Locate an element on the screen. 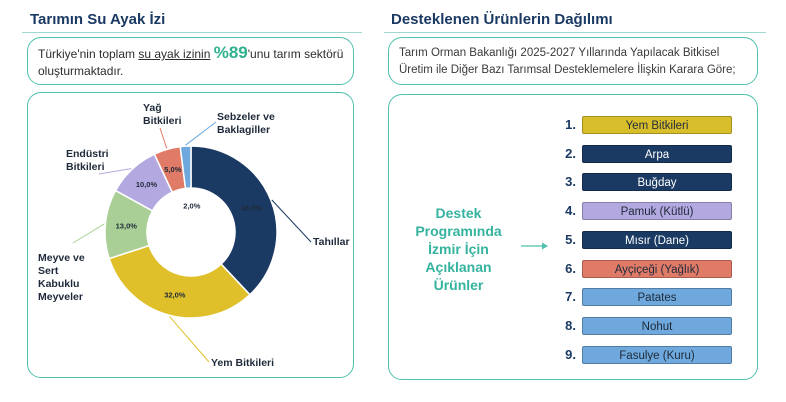  support-title-line: İzmir İçin is located at coordinates (458, 249).